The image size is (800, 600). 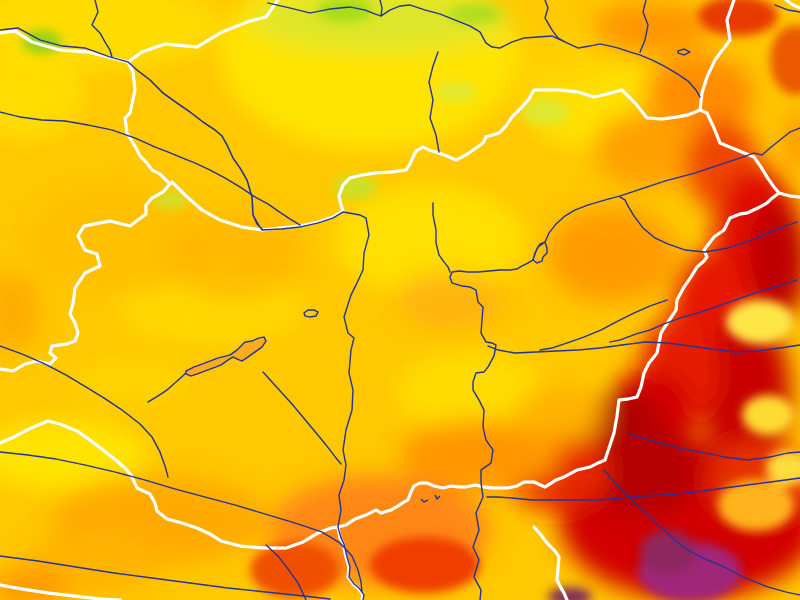 I want to click on river-sava, so click(x=165, y=577).